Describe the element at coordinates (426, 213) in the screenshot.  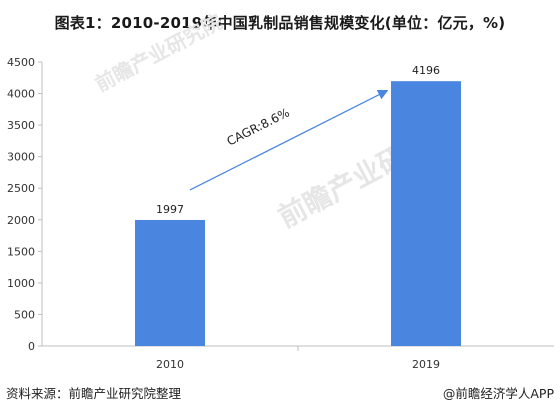
I see `bar-2019` at that location.